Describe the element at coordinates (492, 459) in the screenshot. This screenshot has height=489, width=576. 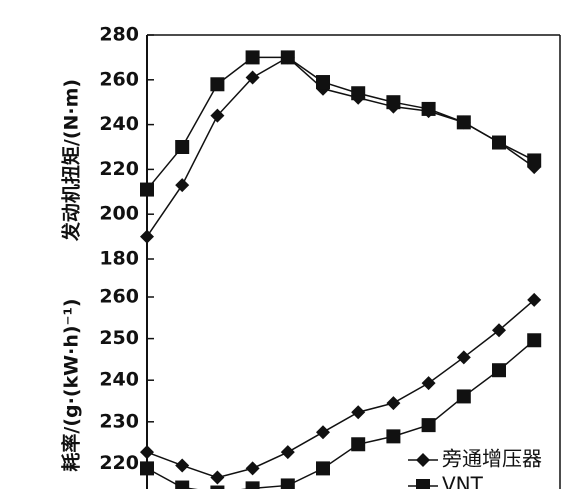
I see `legend-label: 旁通增压器` at that location.